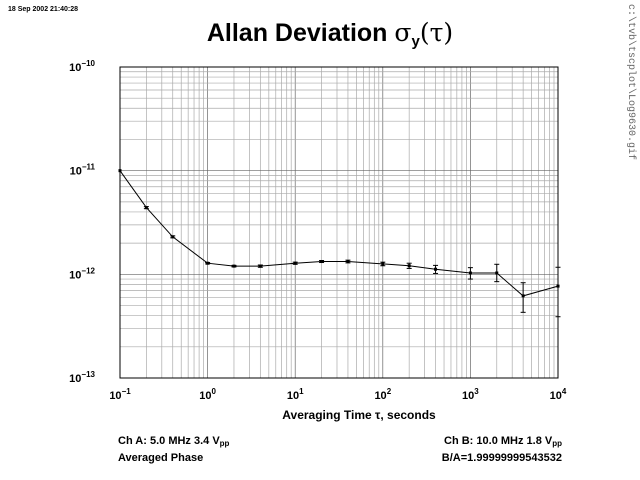 The height and width of the screenshot is (480, 640). Describe the element at coordinates (83, 170) in the screenshot. I see `y-tick-label: 10−11` at that location.